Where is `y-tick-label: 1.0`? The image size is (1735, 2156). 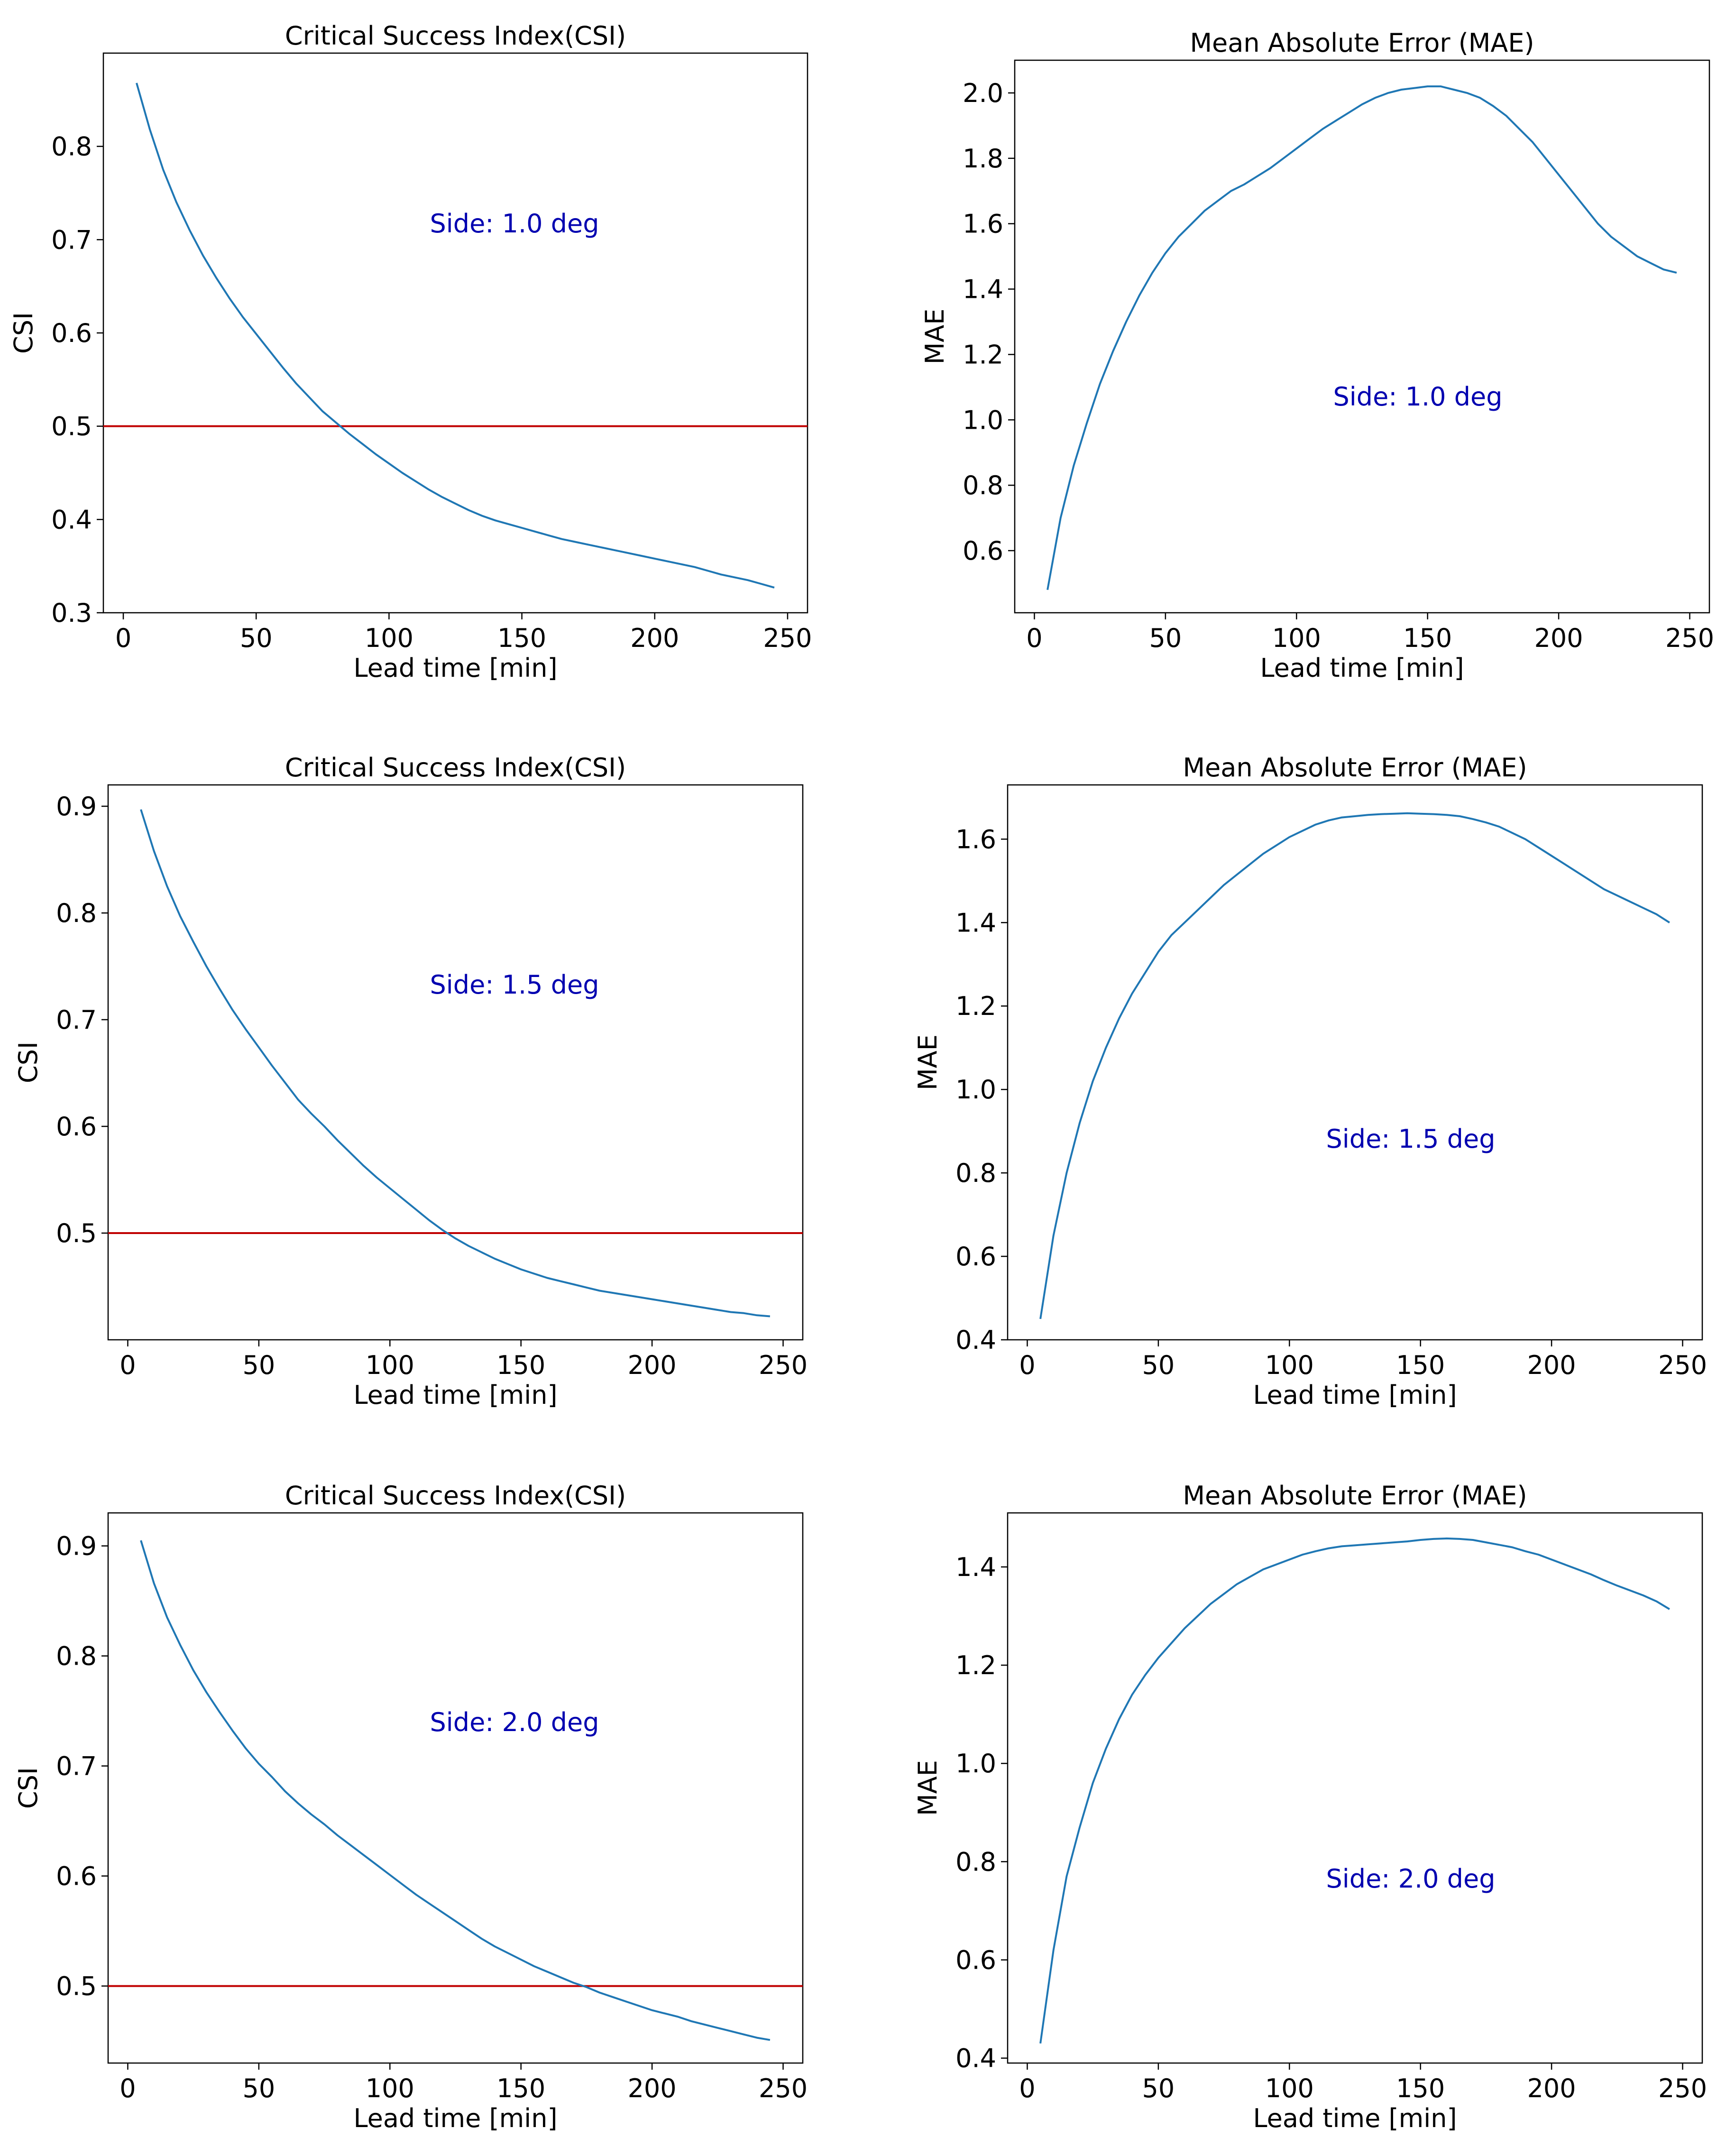 y-tick-label: 1.0 is located at coordinates (983, 420).